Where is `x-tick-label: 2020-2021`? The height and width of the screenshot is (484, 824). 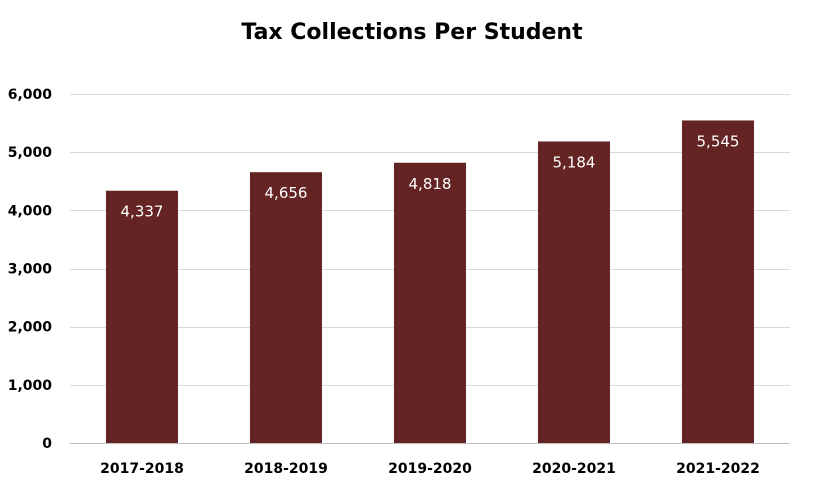
x-tick-label: 2020-2021 is located at coordinates (574, 469).